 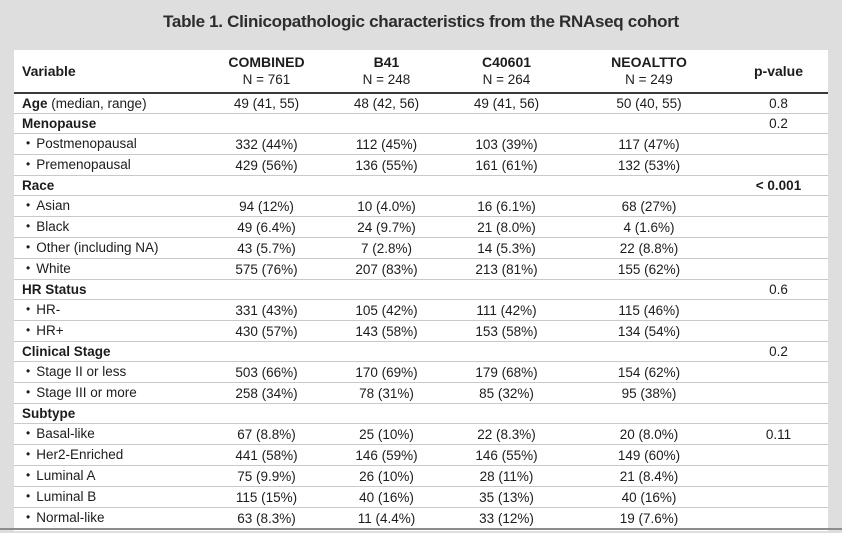 What do you see at coordinates (778, 71) in the screenshot?
I see `column-label: p-value` at bounding box center [778, 71].